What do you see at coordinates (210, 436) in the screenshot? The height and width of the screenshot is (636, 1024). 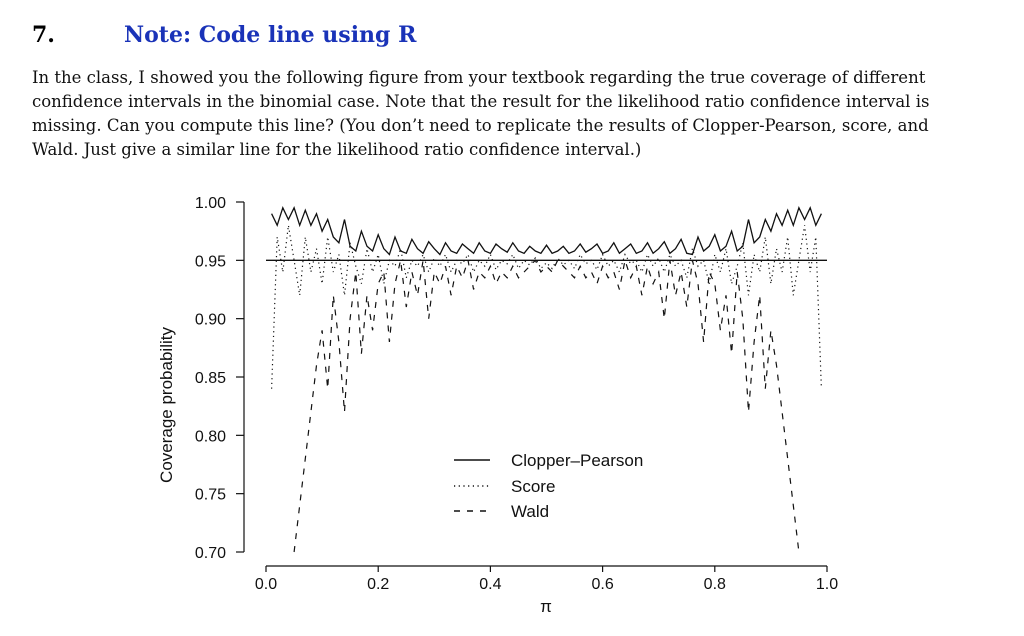 I see `y-tick-label: 0.80` at bounding box center [210, 436].